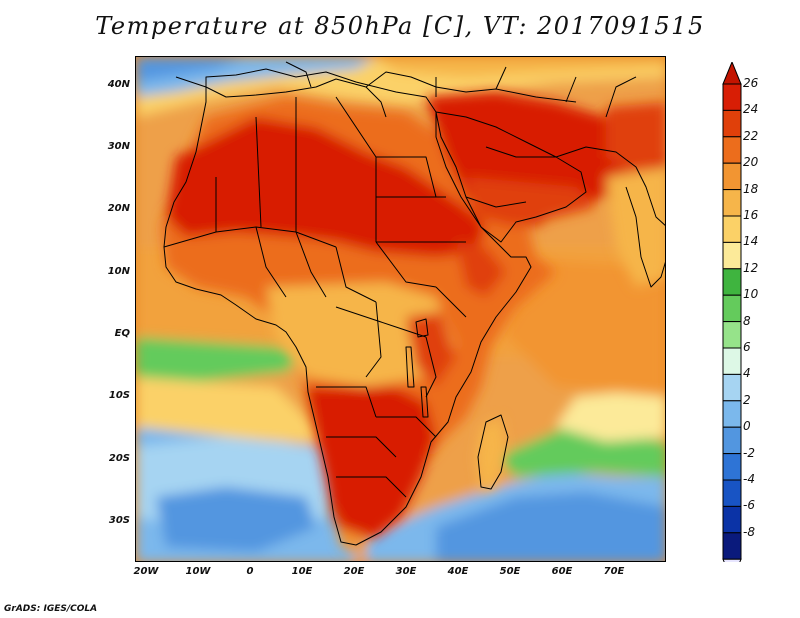 The image size is (800, 618). I want to click on colorbar, so click(732, 312).